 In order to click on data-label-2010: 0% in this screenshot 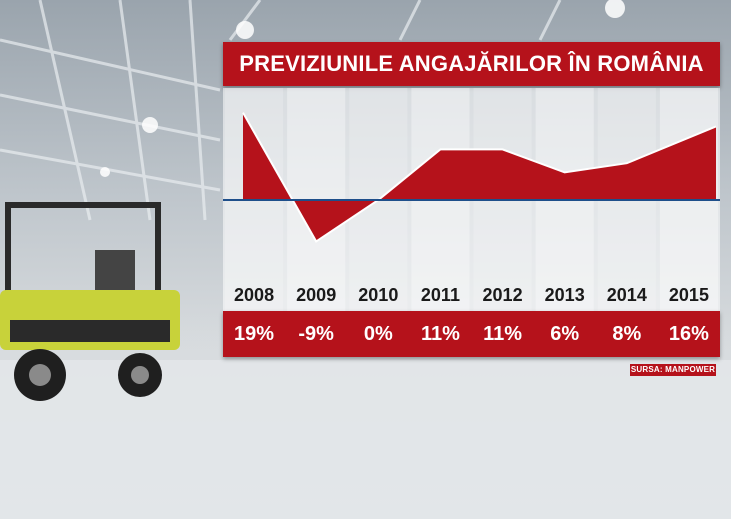, I will do `click(378, 334)`.